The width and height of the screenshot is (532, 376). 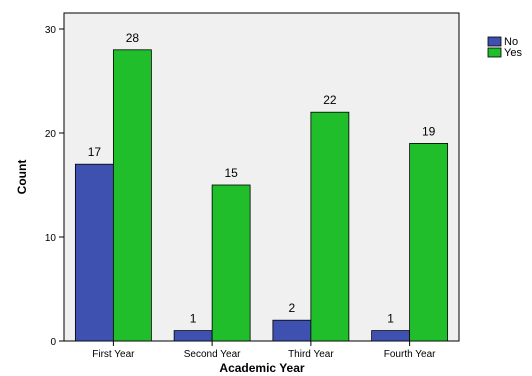 What do you see at coordinates (429, 131) in the screenshot?
I see `data-label: 19` at bounding box center [429, 131].